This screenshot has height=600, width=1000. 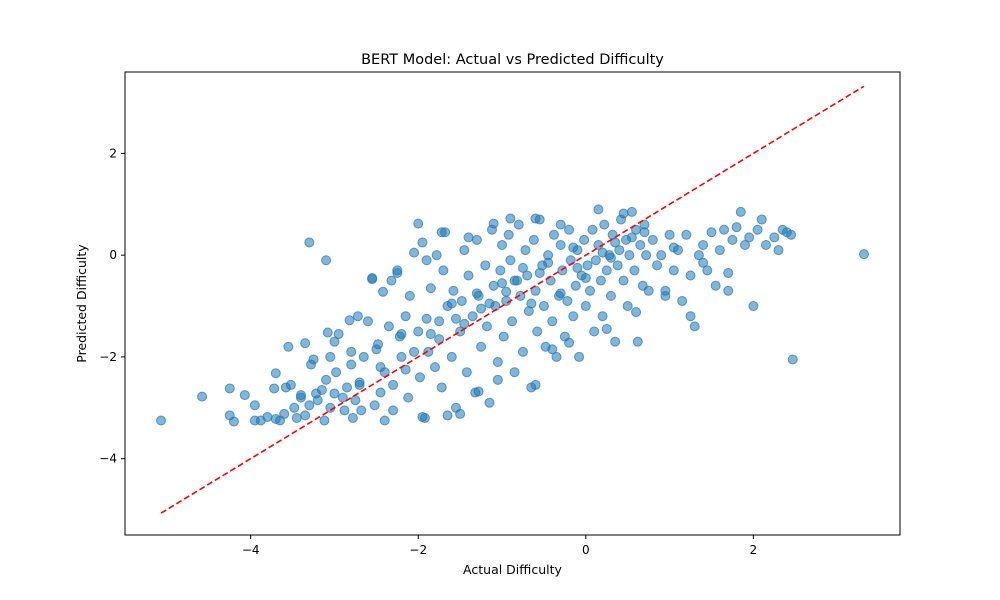 I want to click on x-tick-label: −4, so click(x=251, y=550).